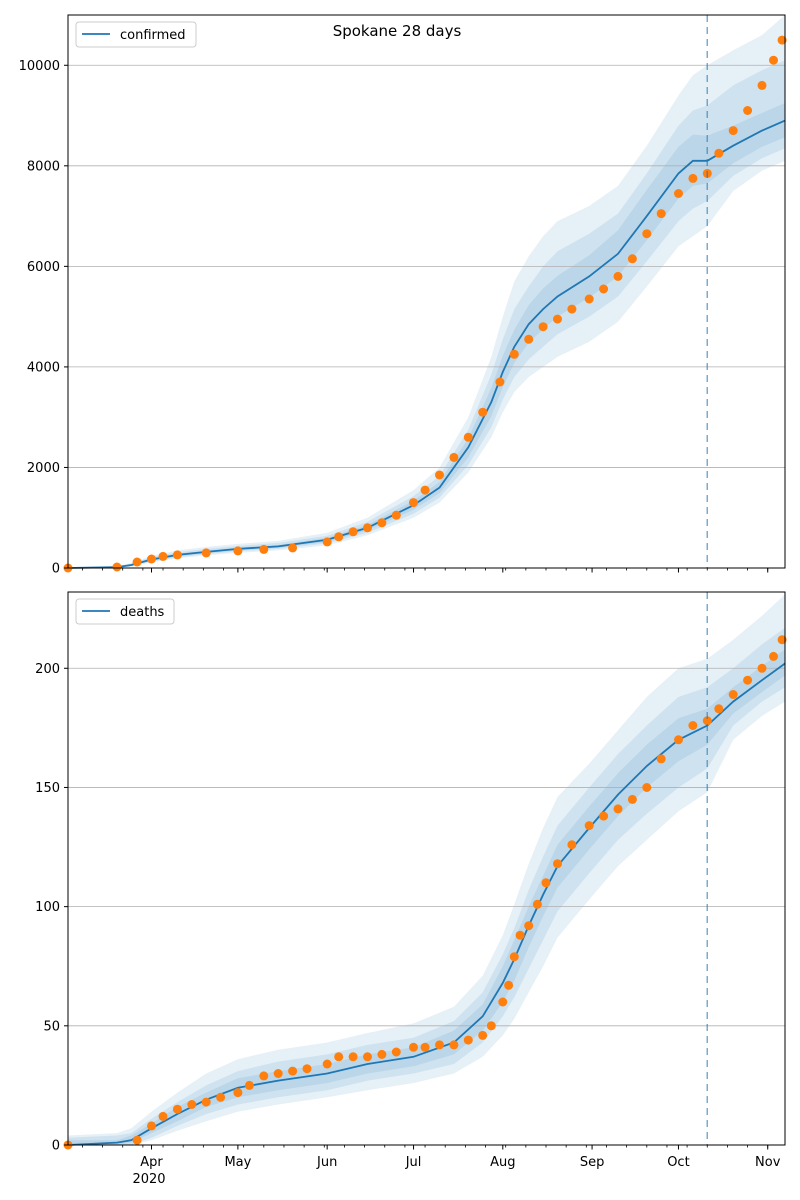 The height and width of the screenshot is (1200, 800). What do you see at coordinates (502, 1162) in the screenshot?
I see `deaths-x-tick-label: Aug` at bounding box center [502, 1162].